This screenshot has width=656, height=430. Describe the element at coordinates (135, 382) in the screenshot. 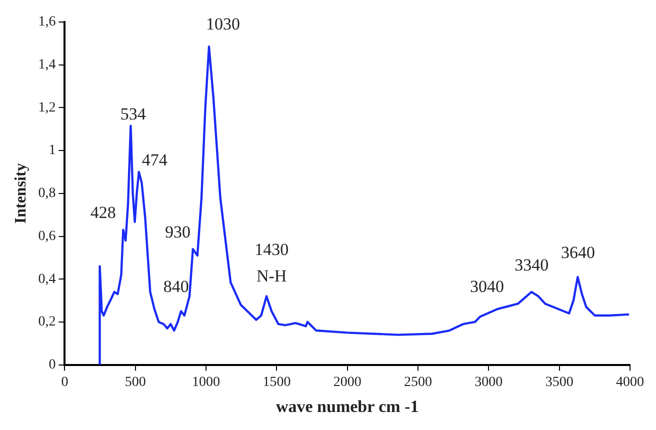

I see `x-tick-label: 500` at that location.